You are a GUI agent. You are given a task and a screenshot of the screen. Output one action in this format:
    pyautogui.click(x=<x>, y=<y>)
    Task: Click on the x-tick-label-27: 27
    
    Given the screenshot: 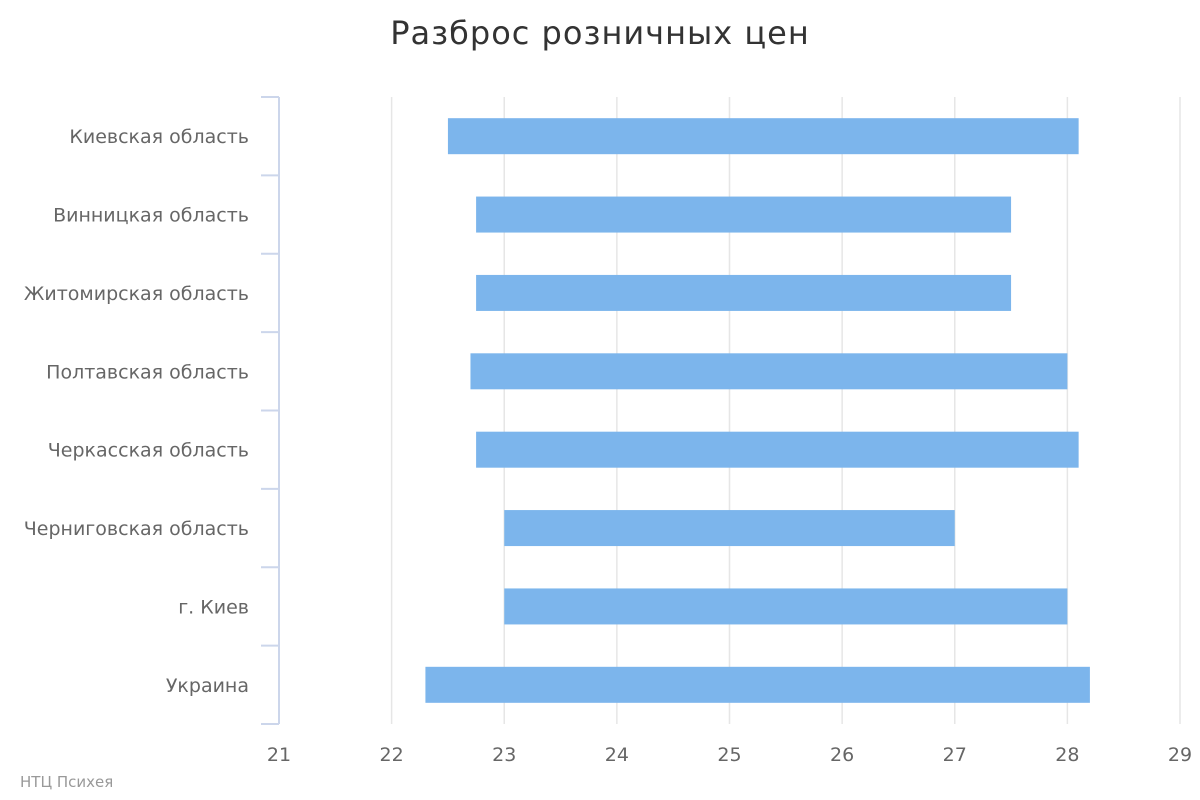 What is the action you would take?
    pyautogui.click(x=955, y=755)
    